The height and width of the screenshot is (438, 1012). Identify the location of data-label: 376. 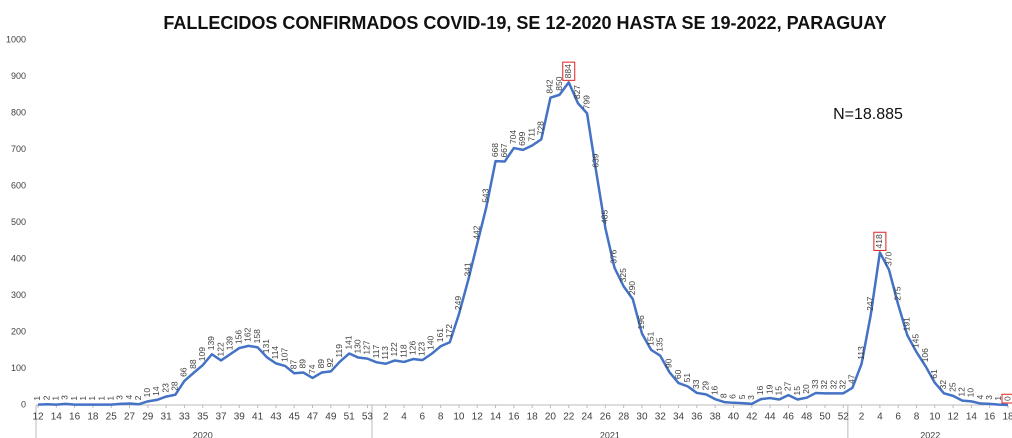
(614, 256).